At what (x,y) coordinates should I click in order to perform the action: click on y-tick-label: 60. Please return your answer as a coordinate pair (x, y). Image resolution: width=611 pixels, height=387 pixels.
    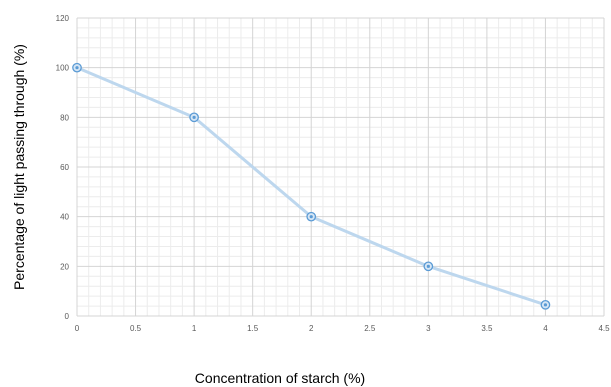
    Looking at the image, I should click on (64, 167).